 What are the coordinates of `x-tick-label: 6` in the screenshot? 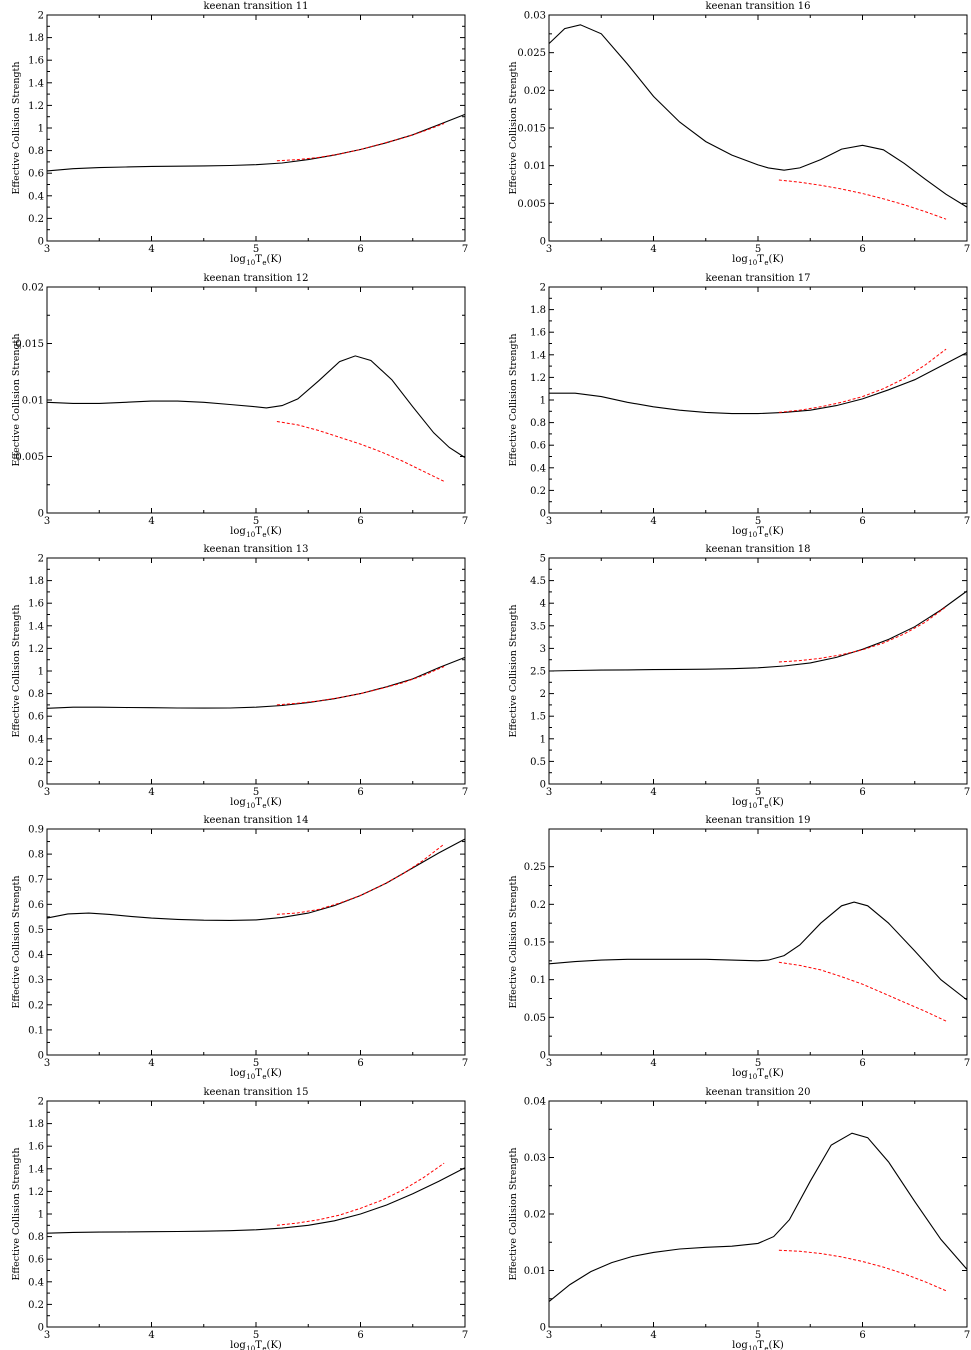 It's located at (862, 521).